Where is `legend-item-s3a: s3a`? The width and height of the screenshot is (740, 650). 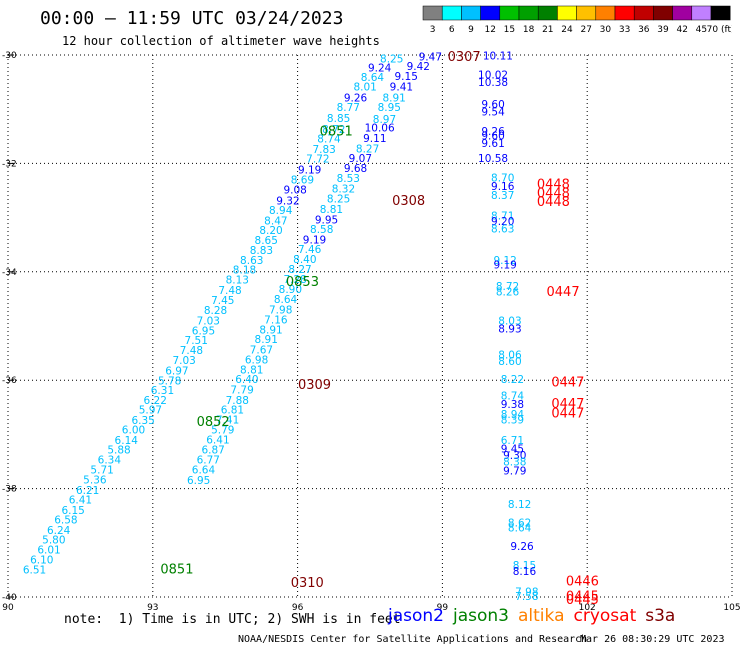 legend-item-s3a: s3a is located at coordinates (660, 616).